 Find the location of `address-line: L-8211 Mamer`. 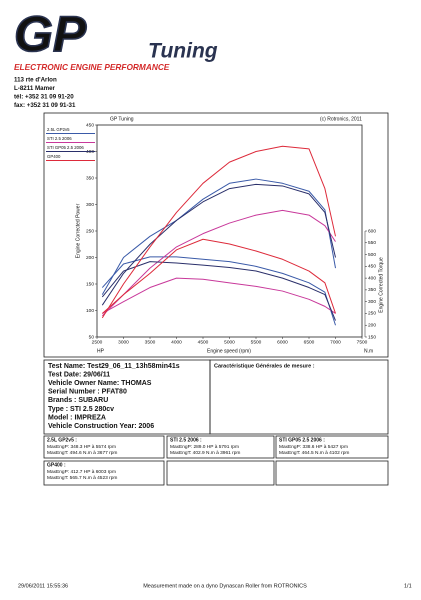

address-line: L-8211 Mamer is located at coordinates (35, 88).